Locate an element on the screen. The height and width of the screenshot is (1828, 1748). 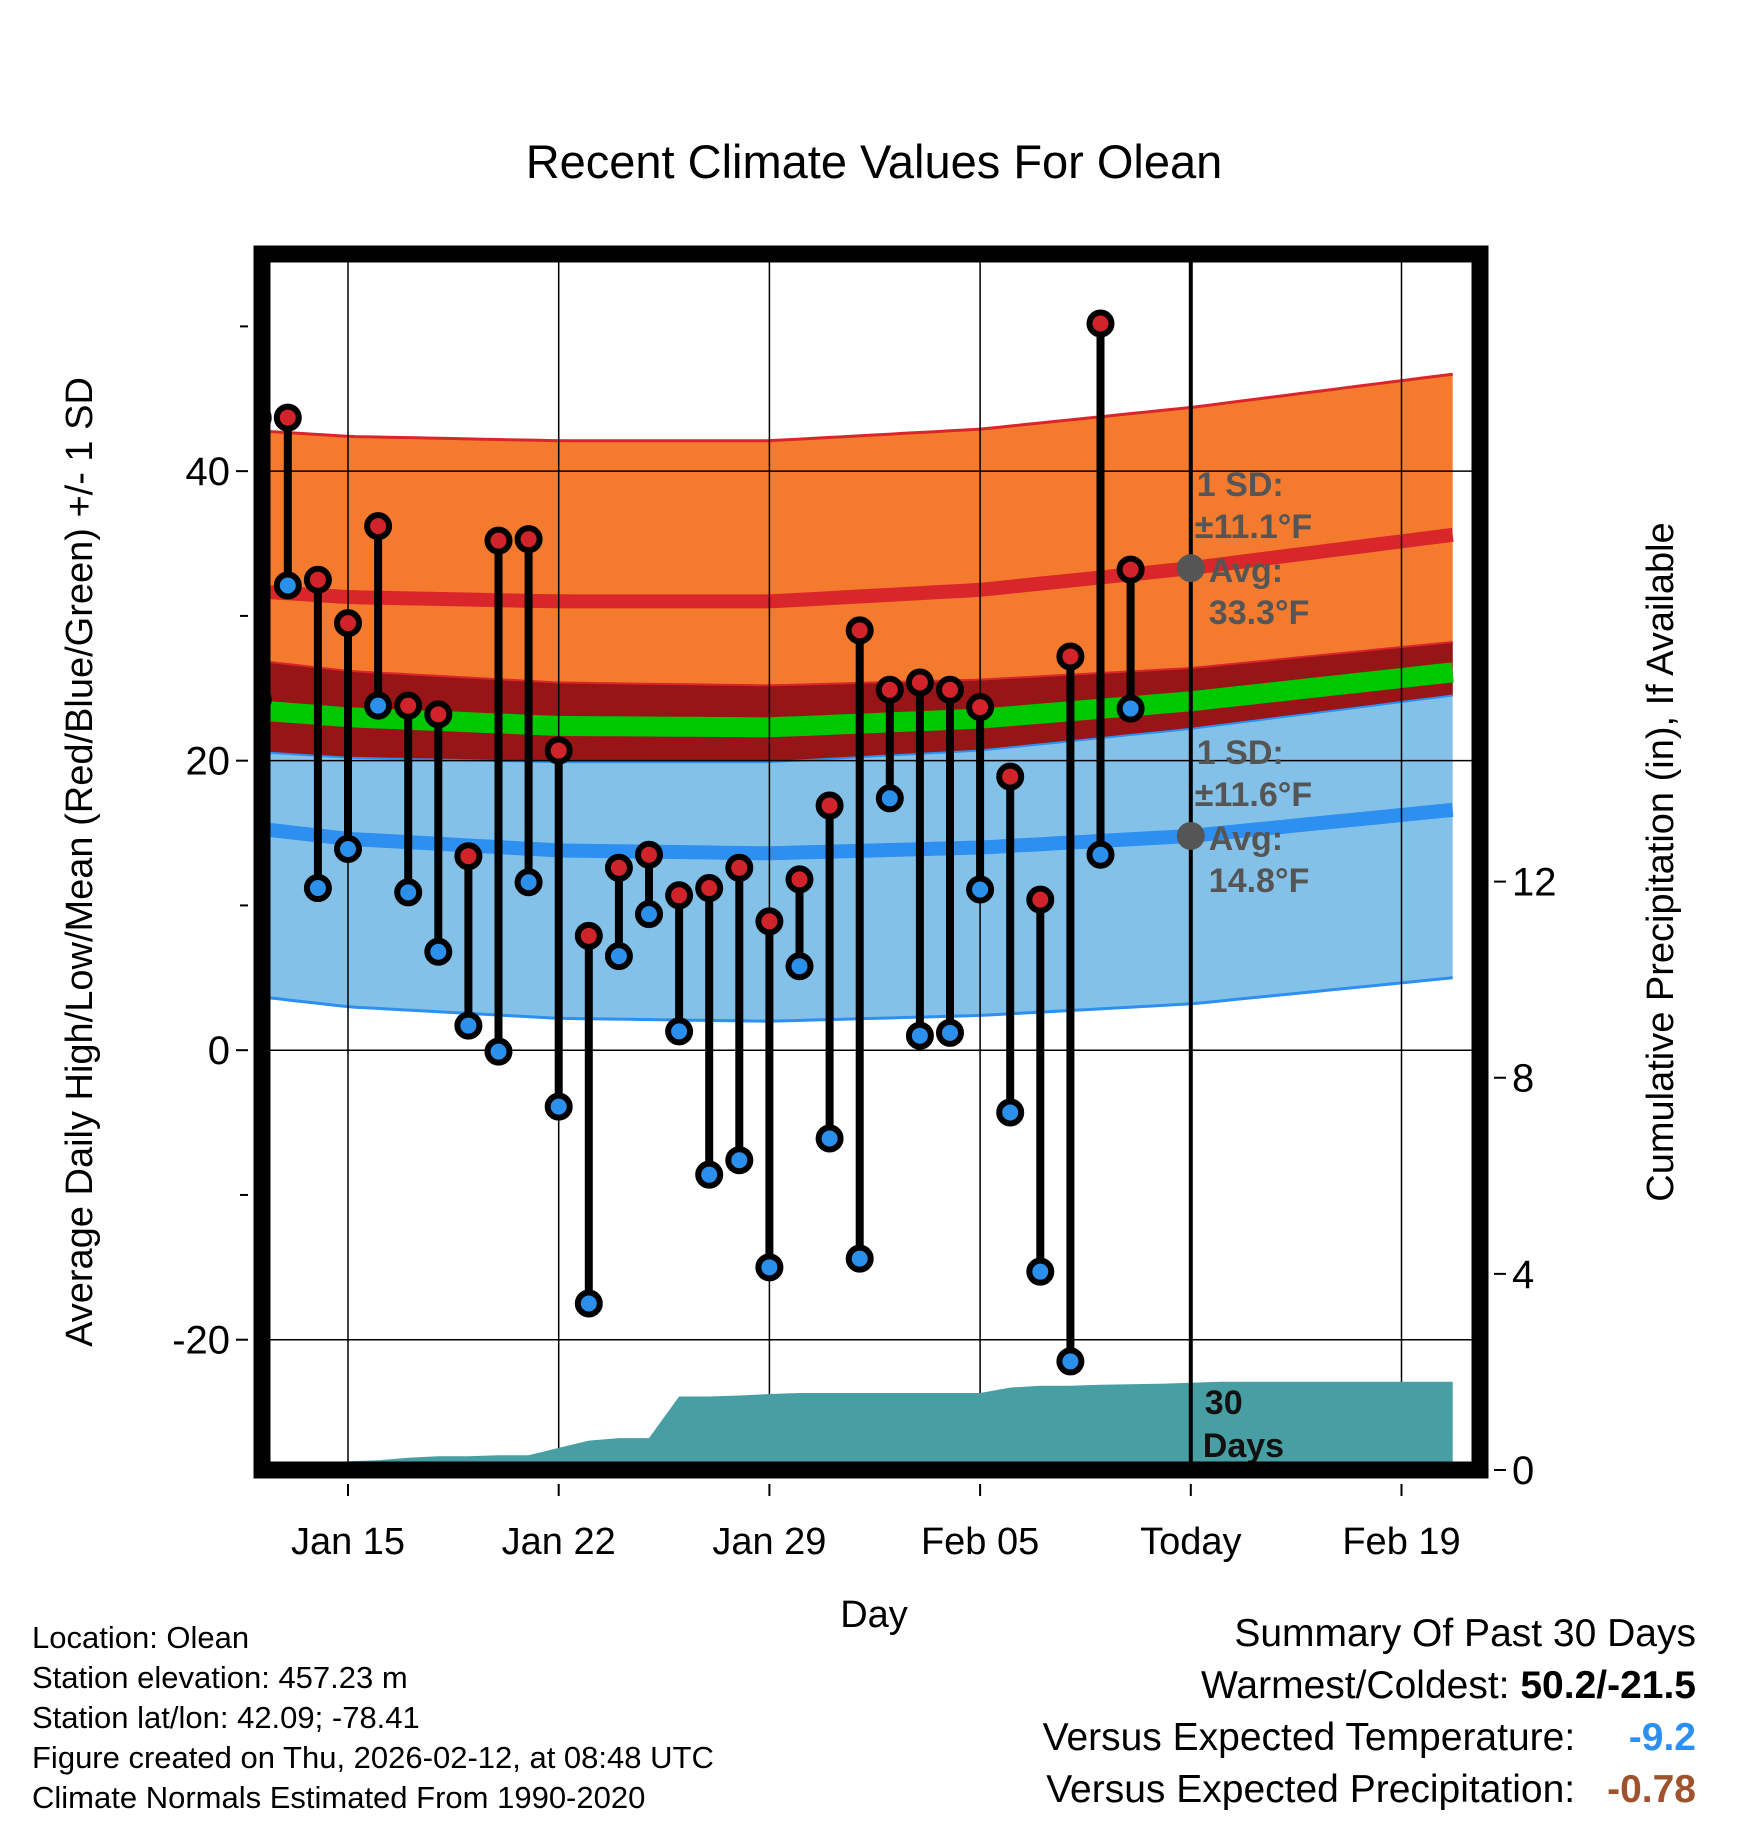
today-high-normal-dot is located at coordinates (1190, 568).